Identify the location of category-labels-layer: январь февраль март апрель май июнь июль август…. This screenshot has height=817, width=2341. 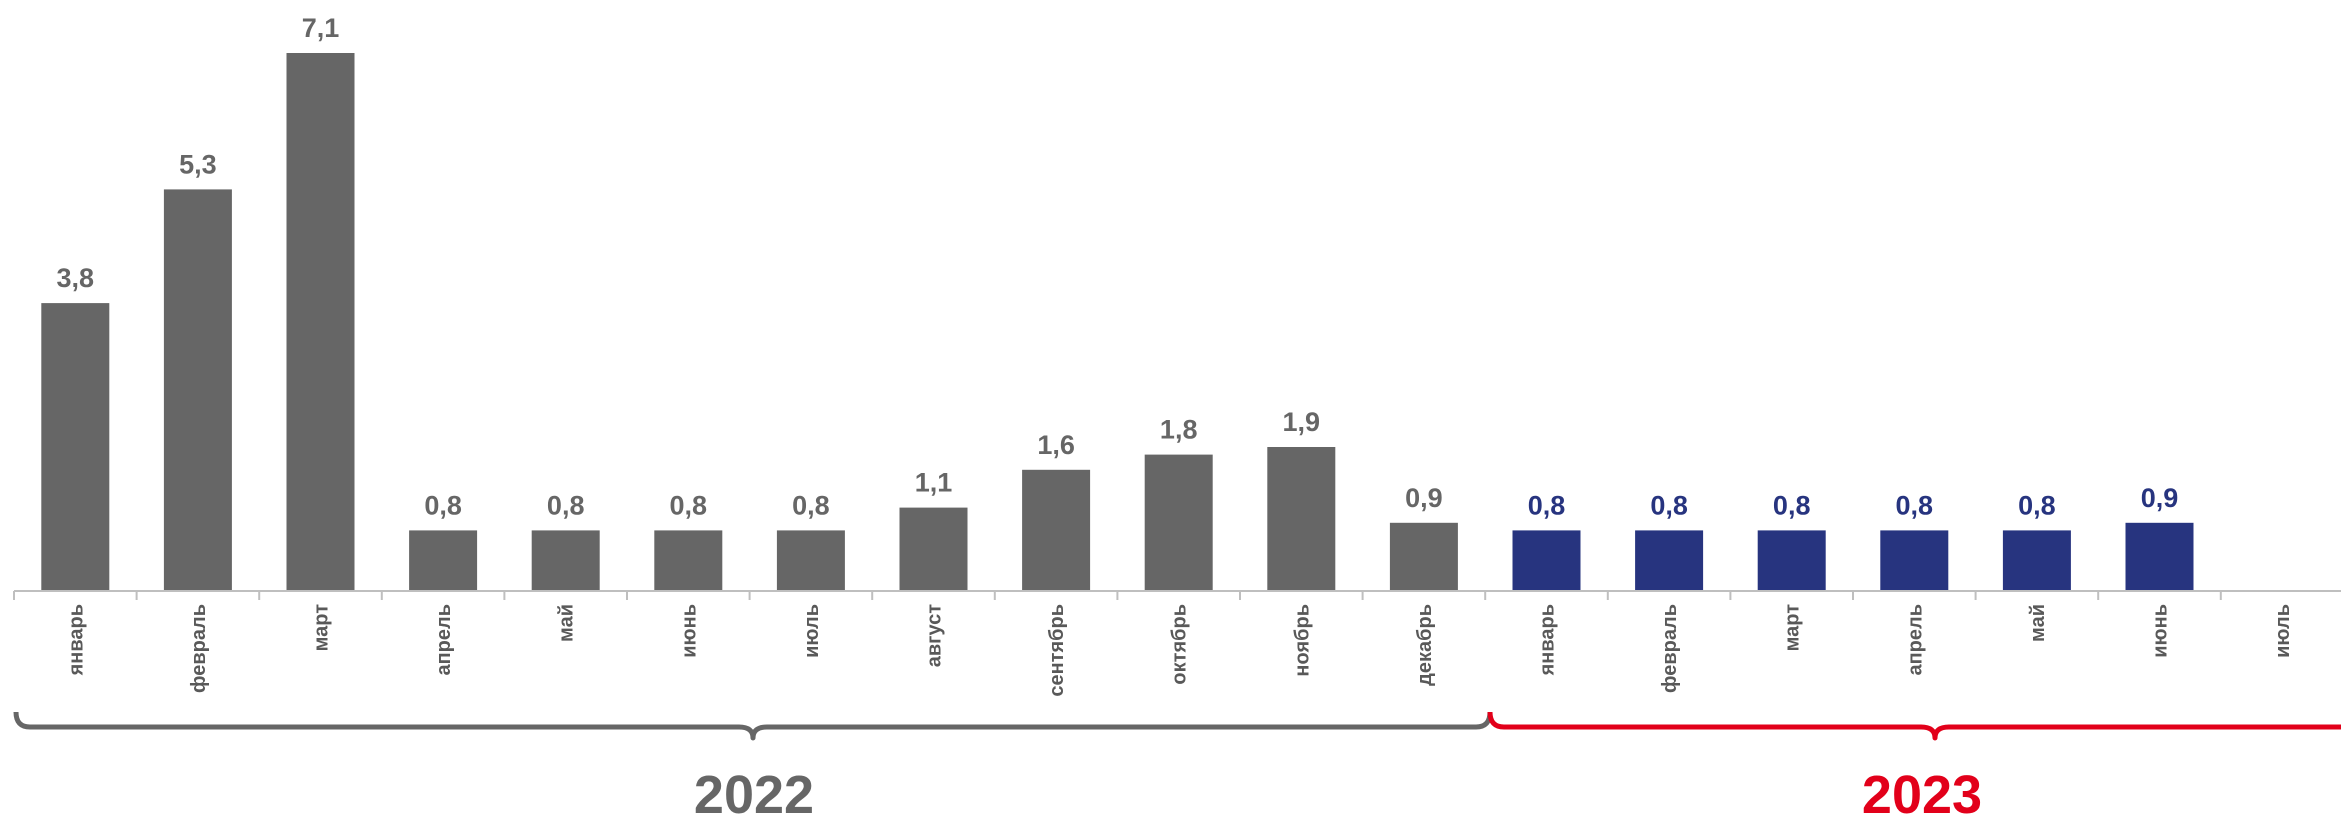
(1179, 650).